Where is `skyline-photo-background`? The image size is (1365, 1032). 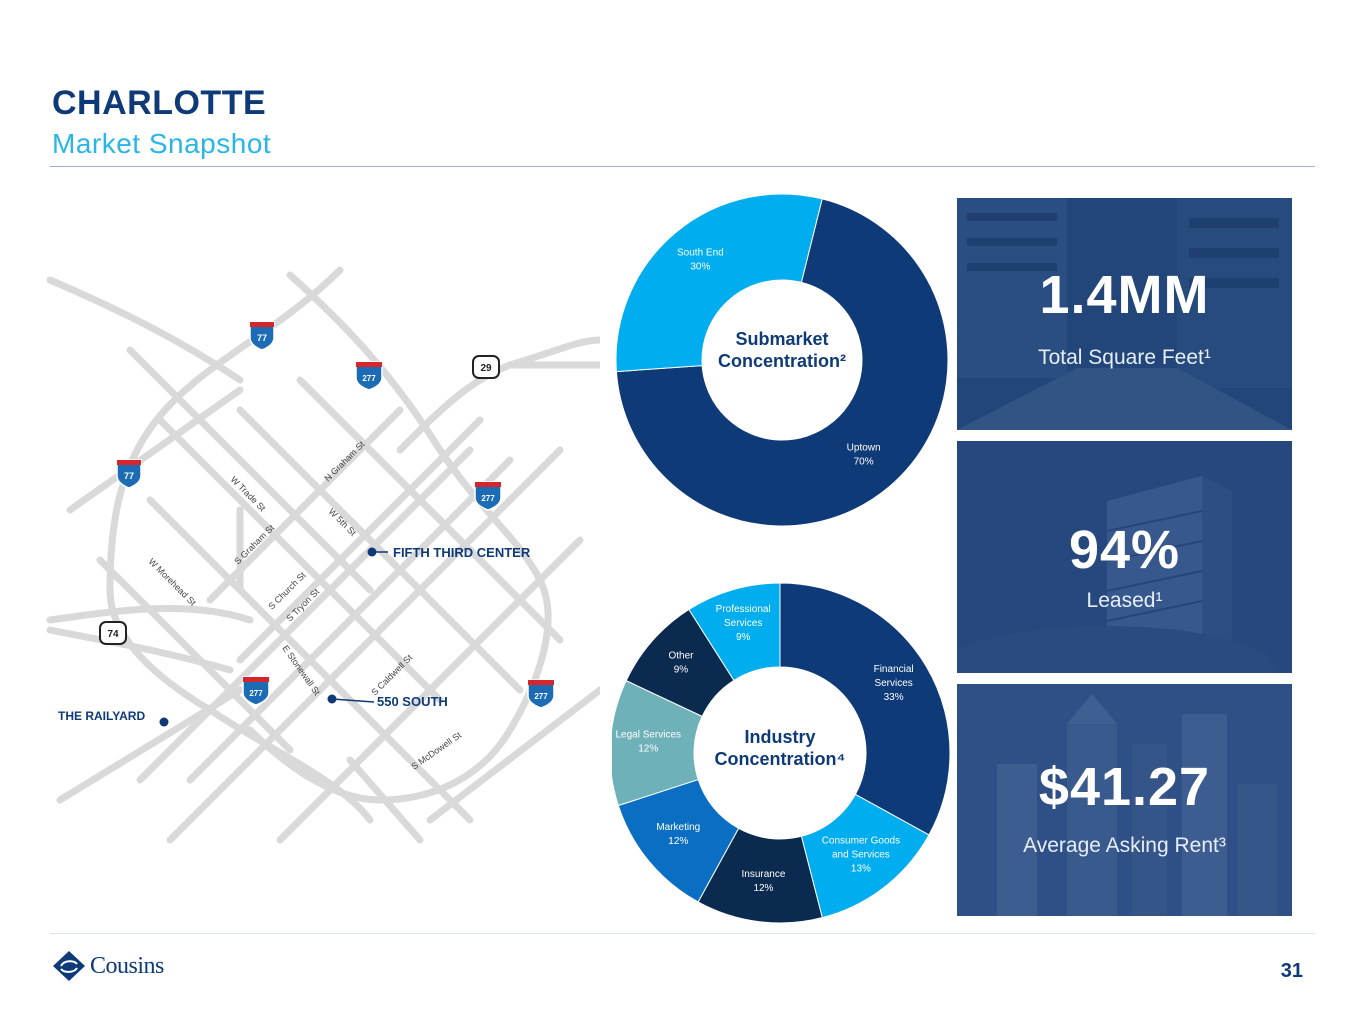 skyline-photo-background is located at coordinates (1124, 800).